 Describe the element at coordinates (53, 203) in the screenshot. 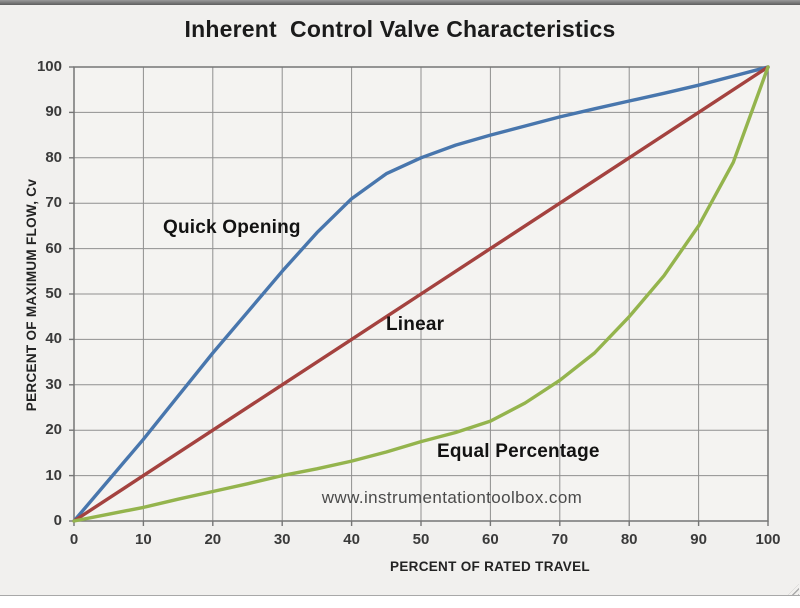

I see `y-tick-label-70: 70` at that location.